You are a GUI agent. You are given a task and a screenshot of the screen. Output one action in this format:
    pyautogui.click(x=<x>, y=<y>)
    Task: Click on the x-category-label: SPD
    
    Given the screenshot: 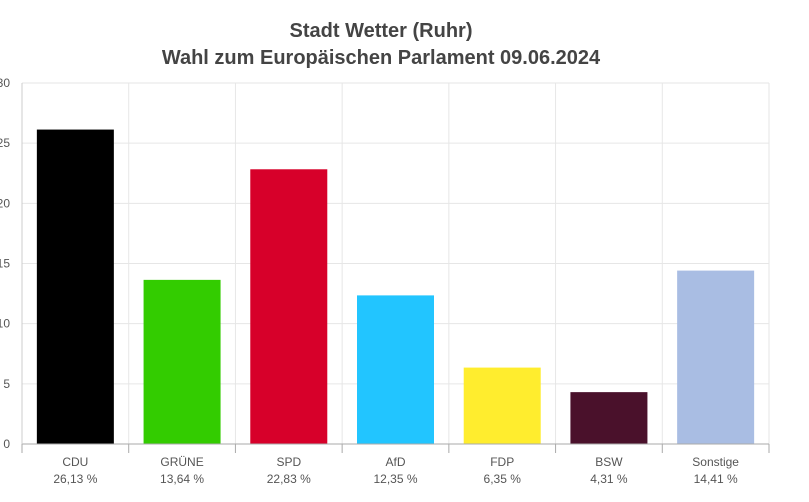 What is the action you would take?
    pyautogui.click(x=288, y=462)
    